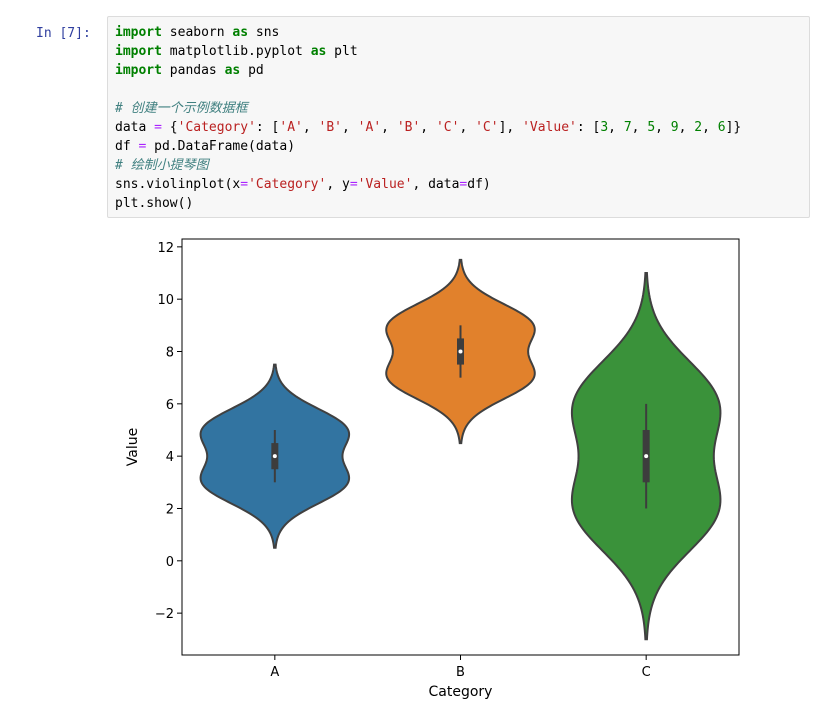 This screenshot has height=715, width=830. Describe the element at coordinates (428, 146) in the screenshot. I see `code-line: df = pd.DataFrame(data)` at that location.